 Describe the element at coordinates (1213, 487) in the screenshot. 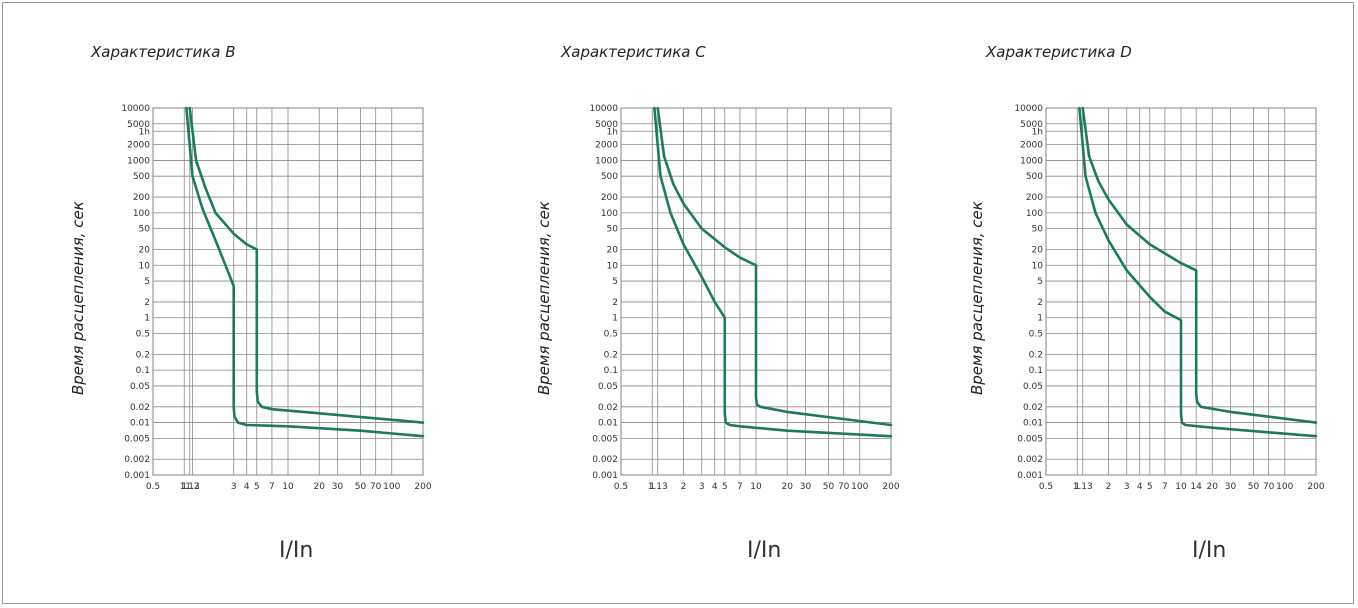

I see `x-tick-label: 20` at that location.